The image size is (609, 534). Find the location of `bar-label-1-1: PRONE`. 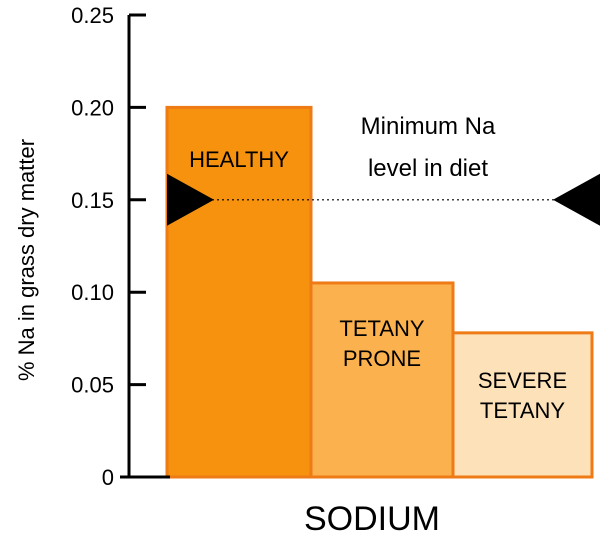

bar-label-1-1: PRONE is located at coordinates (382, 358).